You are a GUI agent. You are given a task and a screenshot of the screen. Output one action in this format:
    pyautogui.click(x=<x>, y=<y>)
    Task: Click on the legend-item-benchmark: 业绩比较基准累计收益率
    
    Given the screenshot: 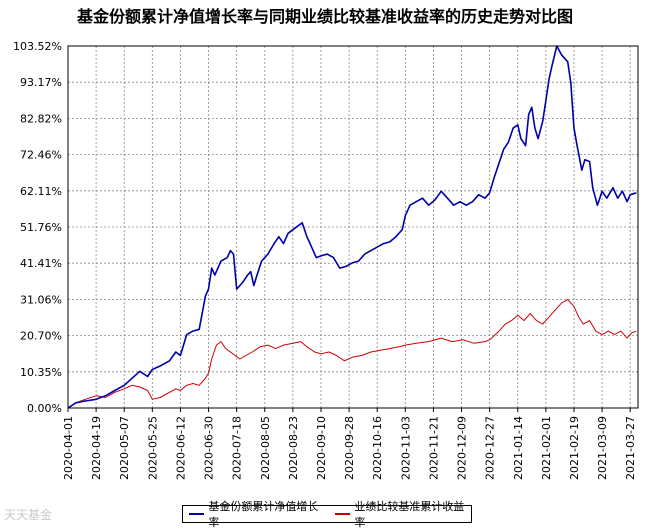 What is the action you would take?
    pyautogui.click(x=403, y=514)
    